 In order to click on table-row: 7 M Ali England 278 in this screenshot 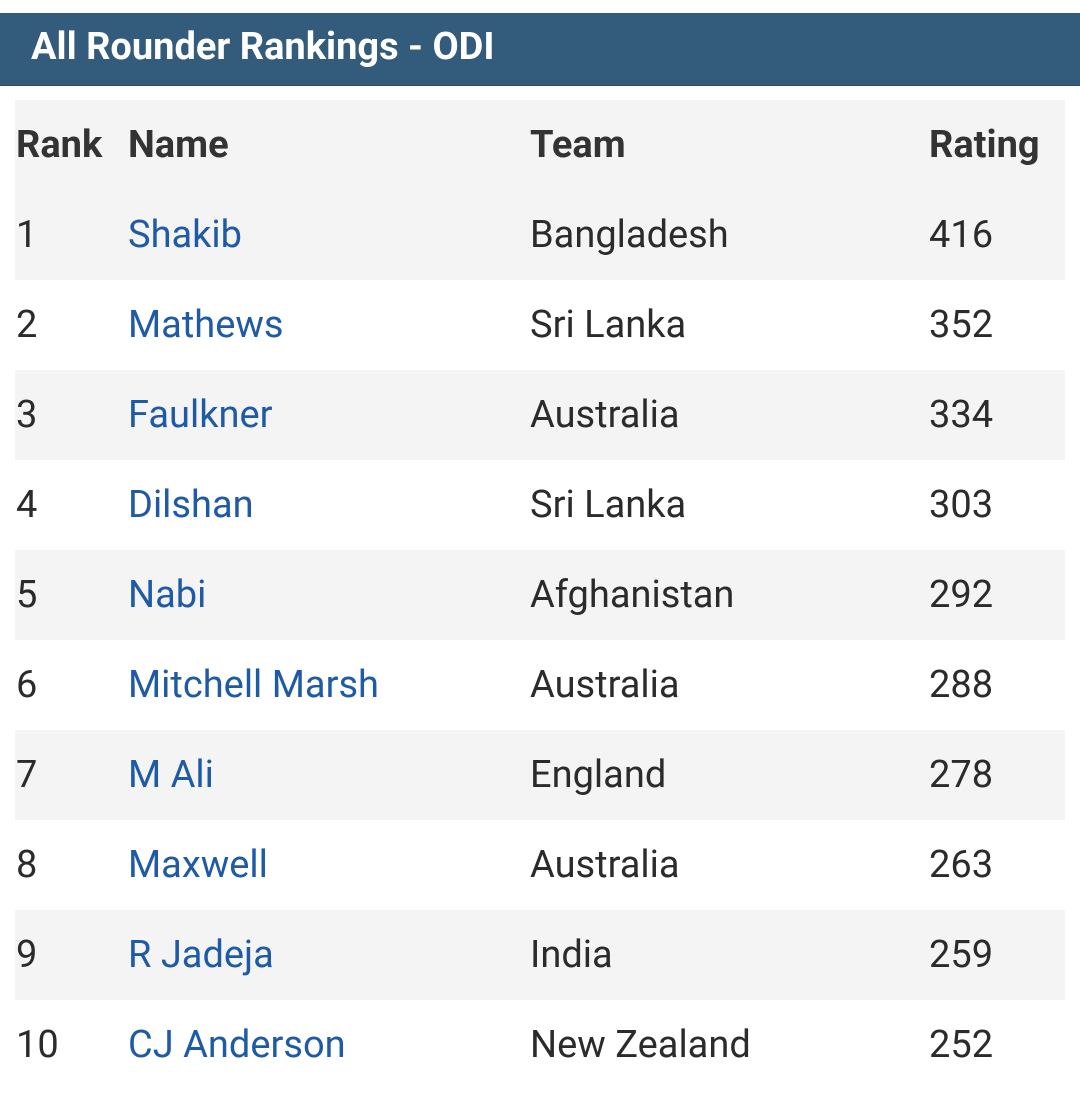, I will do `click(540, 775)`.